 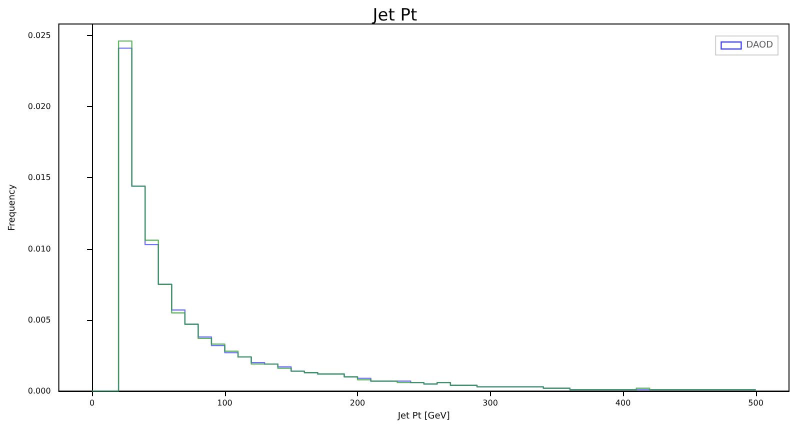 I want to click on x-tick-label: 300, so click(x=490, y=403).